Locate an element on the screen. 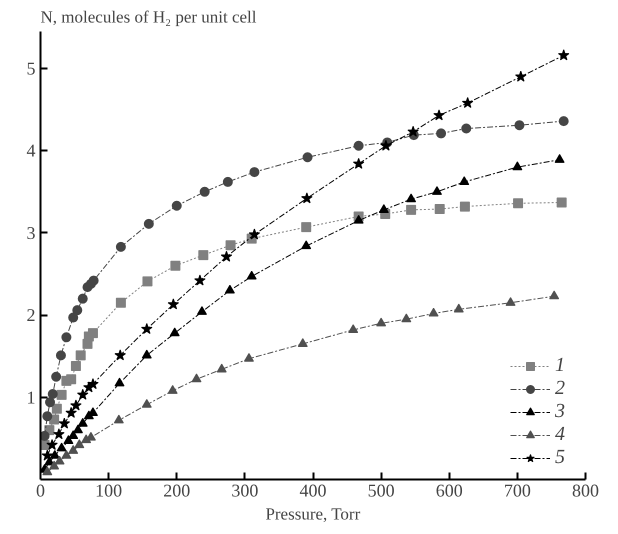  legend-label: 1 is located at coordinates (560, 365).